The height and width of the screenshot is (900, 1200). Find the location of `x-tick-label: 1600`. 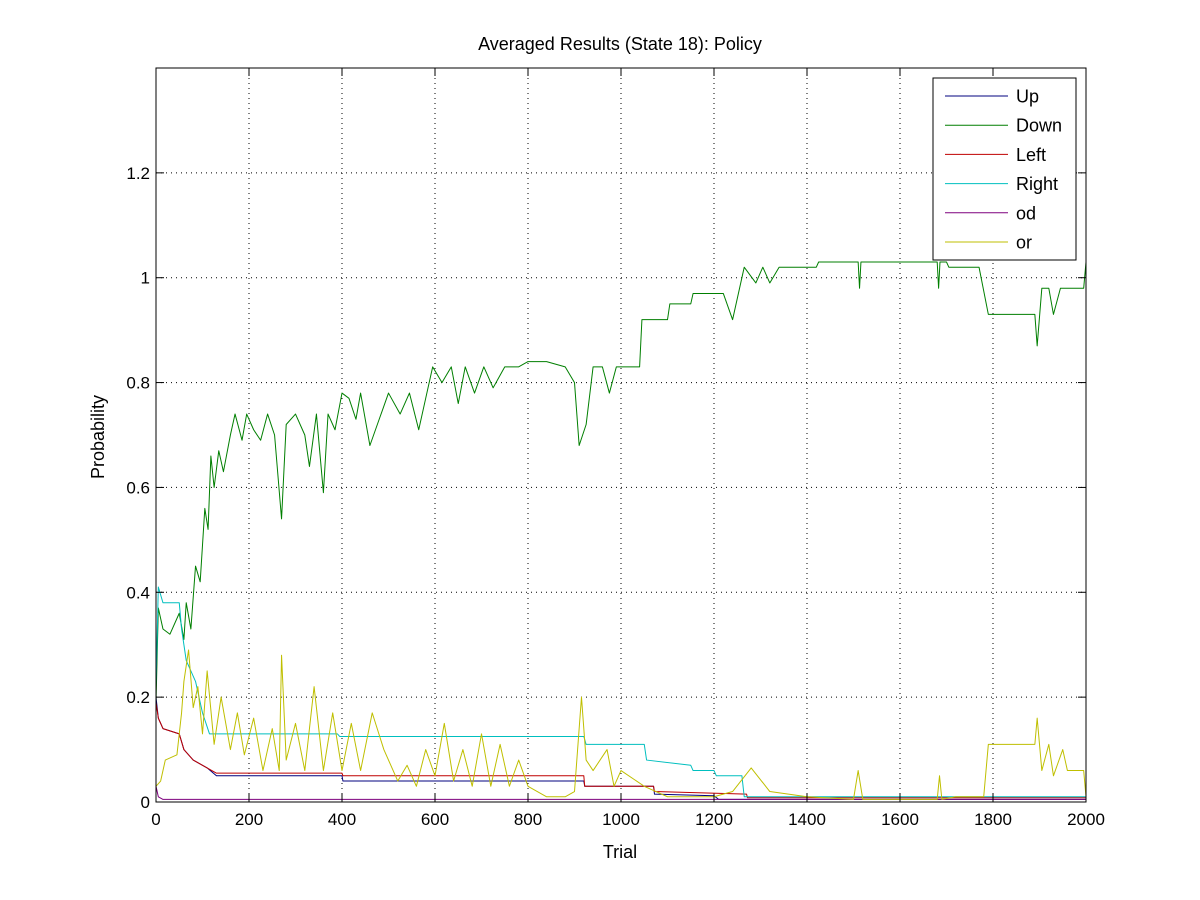

x-tick-label: 1600 is located at coordinates (900, 819).